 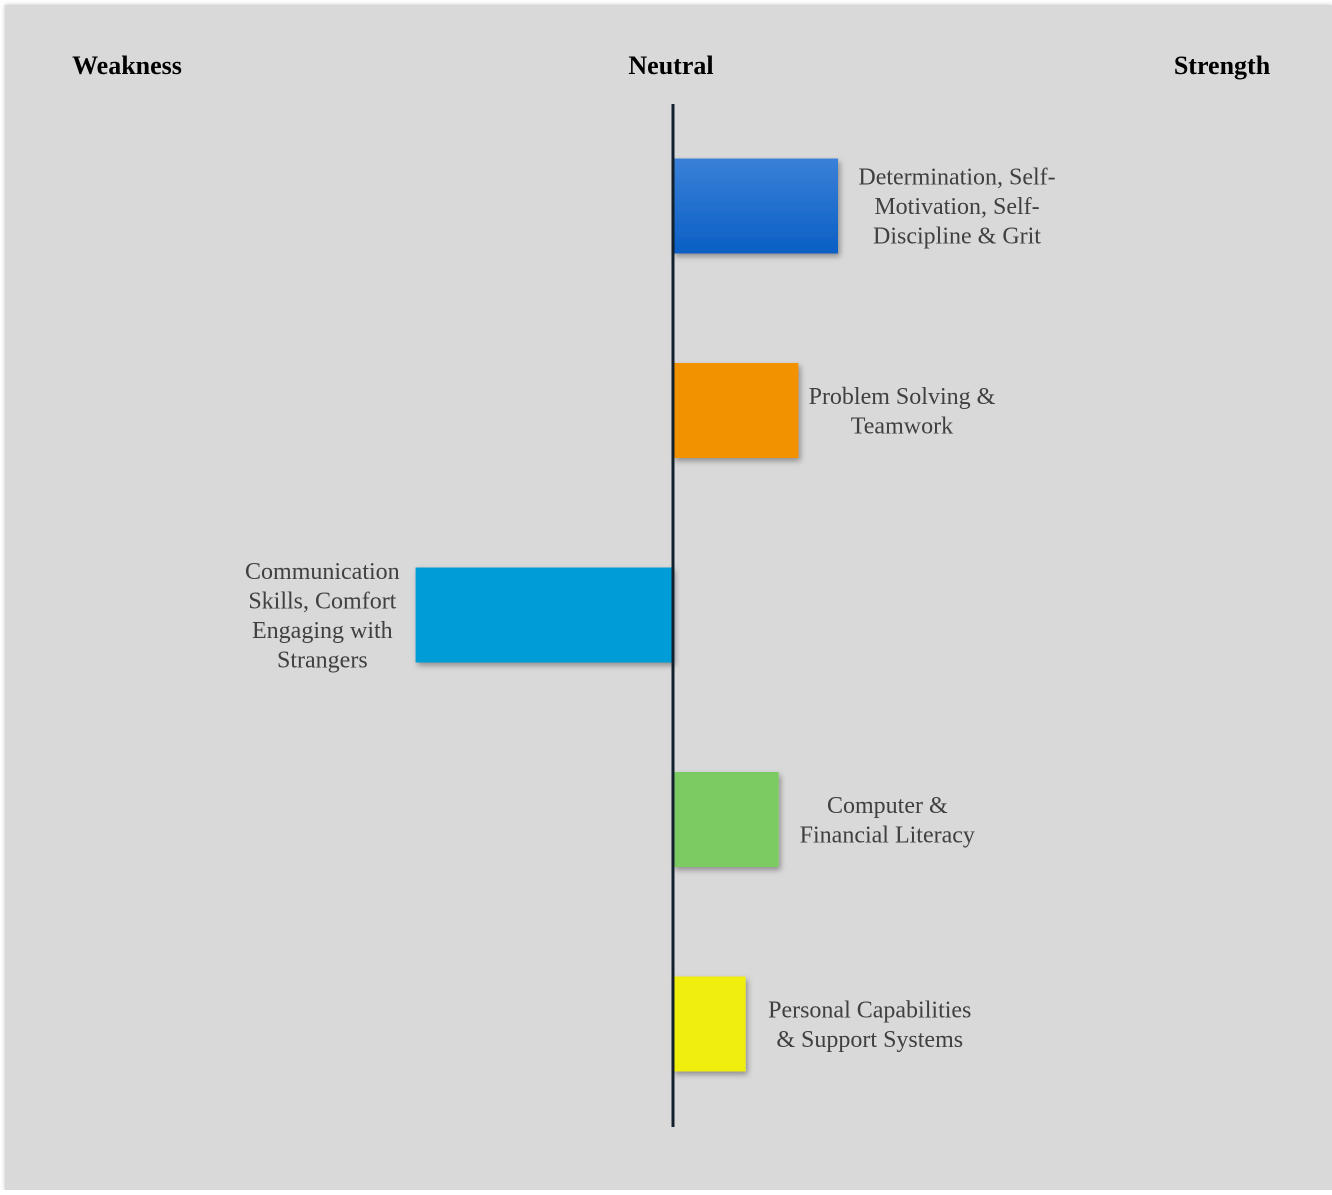 I want to click on bar-label-line: Determination, Self-, so click(x=956, y=178).